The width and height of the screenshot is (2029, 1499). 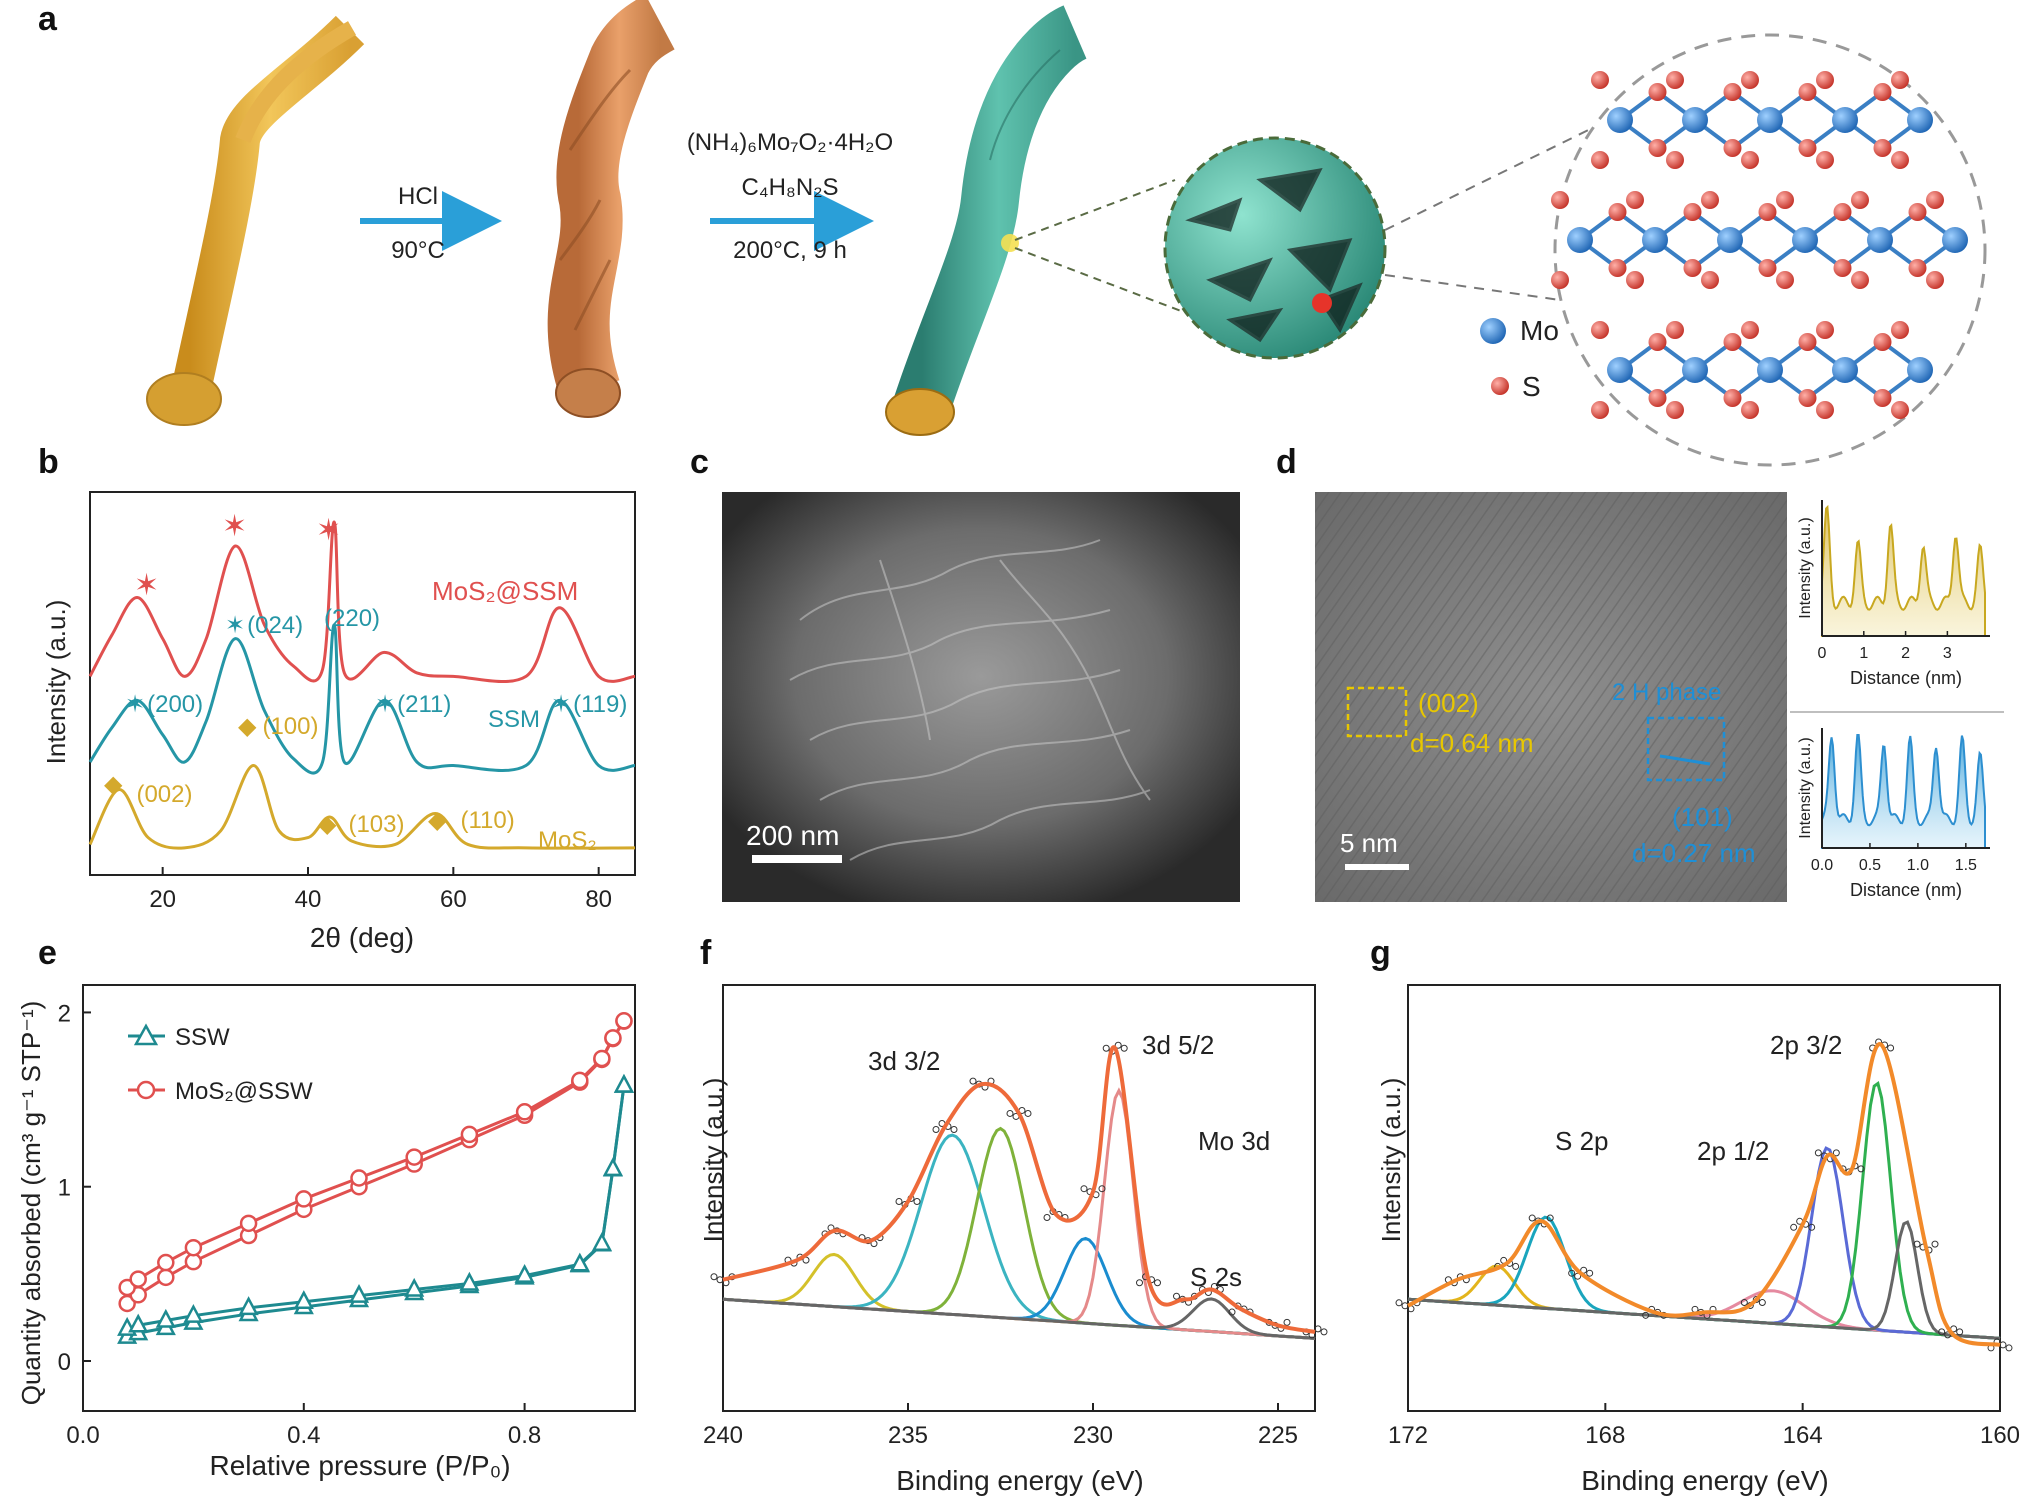 I want to click on xps-s-peak1-label: 2p 3/2, so click(x=1806, y=1045).